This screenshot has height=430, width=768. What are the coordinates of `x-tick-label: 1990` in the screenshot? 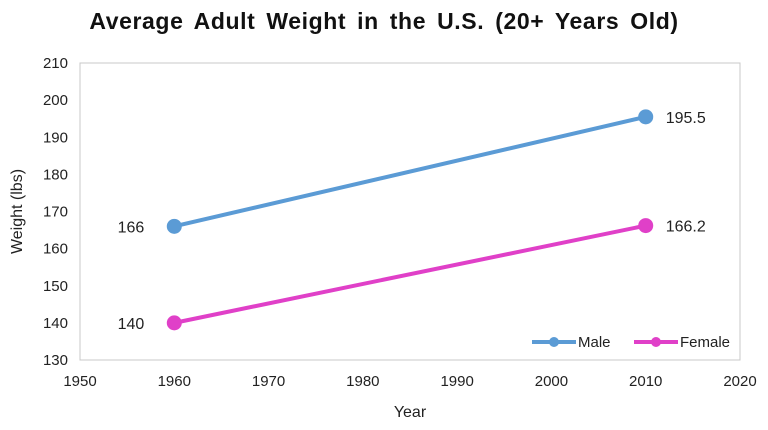 It's located at (456, 381).